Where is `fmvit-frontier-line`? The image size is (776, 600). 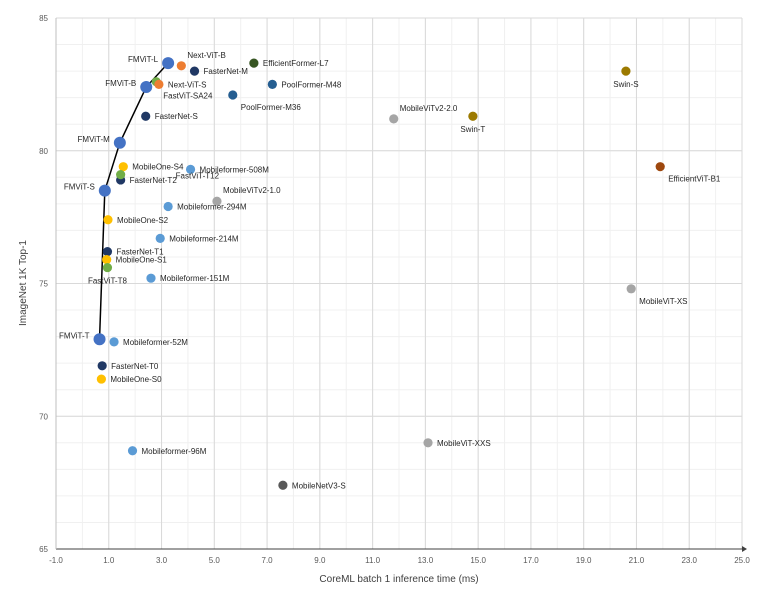 fmvit-frontier-line is located at coordinates (133, 201).